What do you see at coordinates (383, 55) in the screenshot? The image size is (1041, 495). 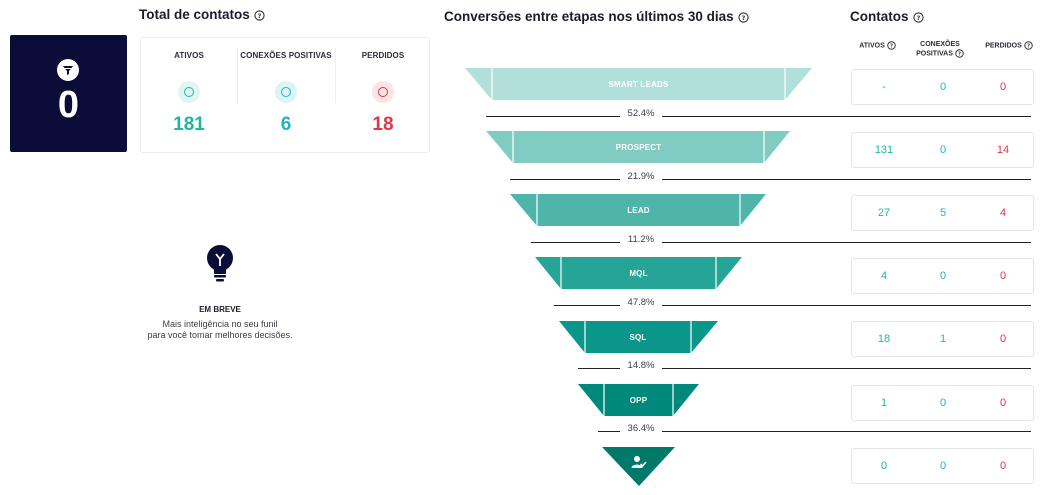 I see `totals-lost-label: PERDIDOS` at bounding box center [383, 55].